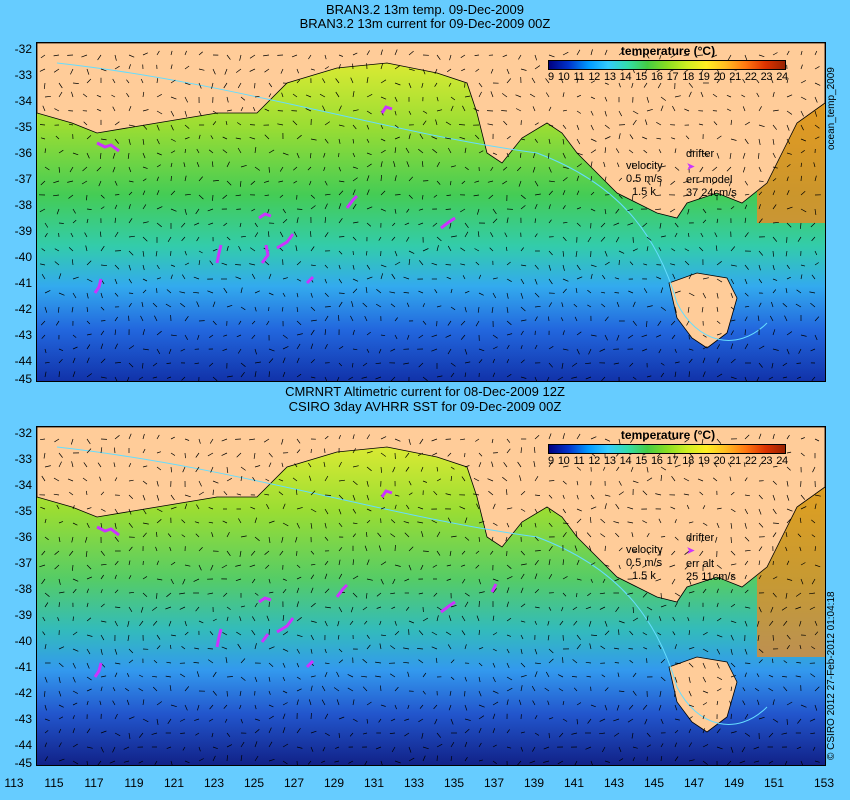 This screenshot has width=850, height=800. Describe the element at coordinates (734, 783) in the screenshot. I see `lon-label: 149` at that location.